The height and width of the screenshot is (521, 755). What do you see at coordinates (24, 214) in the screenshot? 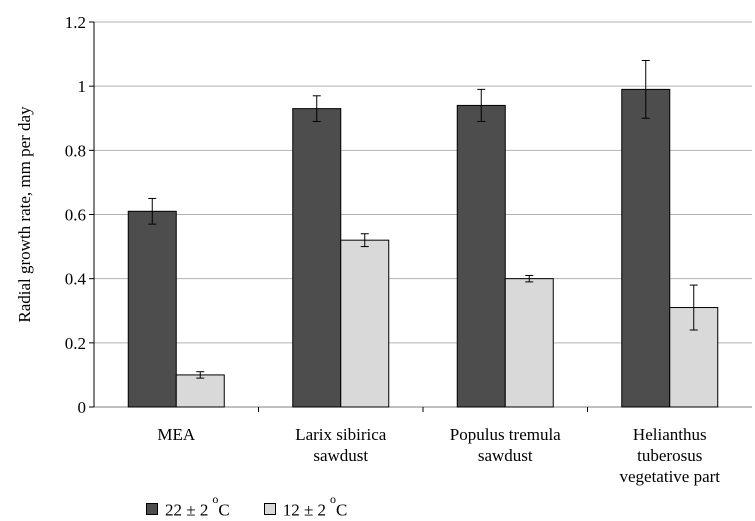
I see `y-axis-label: Radial growth rate, mm per day` at bounding box center [24, 214].